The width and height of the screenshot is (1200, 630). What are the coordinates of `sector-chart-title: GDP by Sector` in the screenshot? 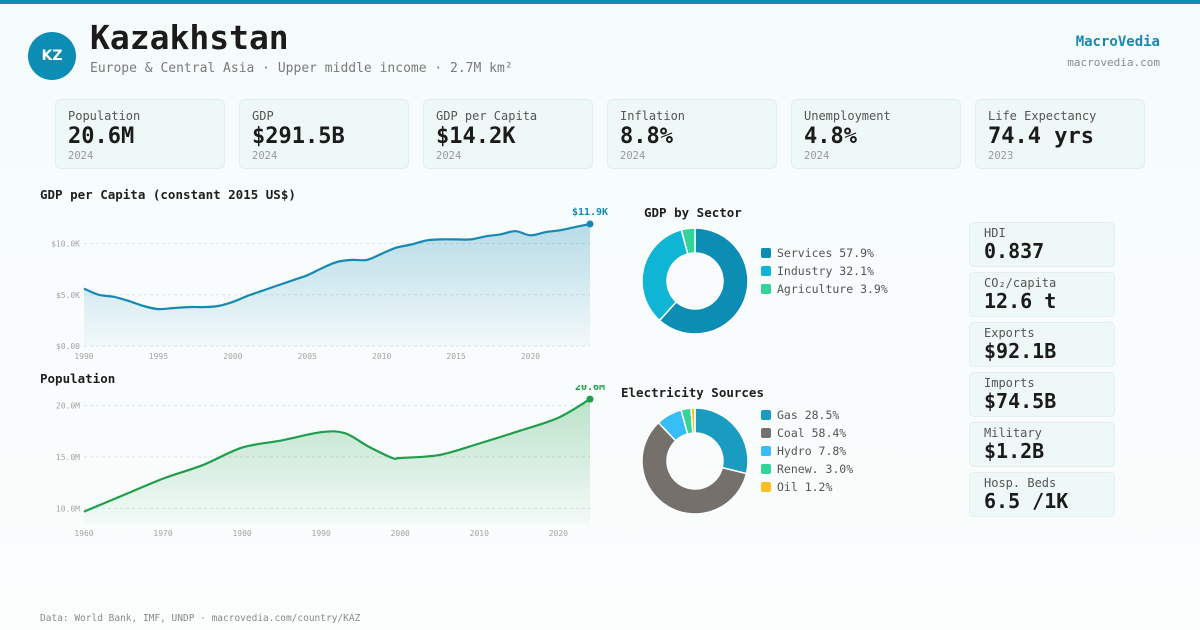 It's located at (693, 212).